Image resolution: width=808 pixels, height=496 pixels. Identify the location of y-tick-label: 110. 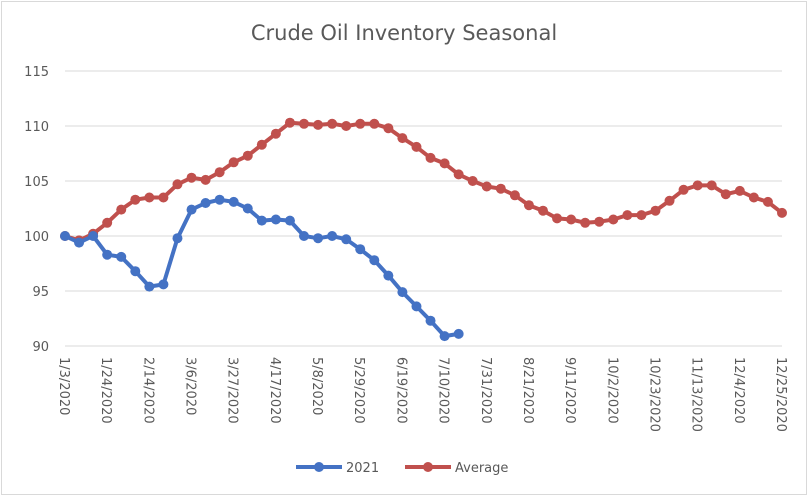
(36, 127).